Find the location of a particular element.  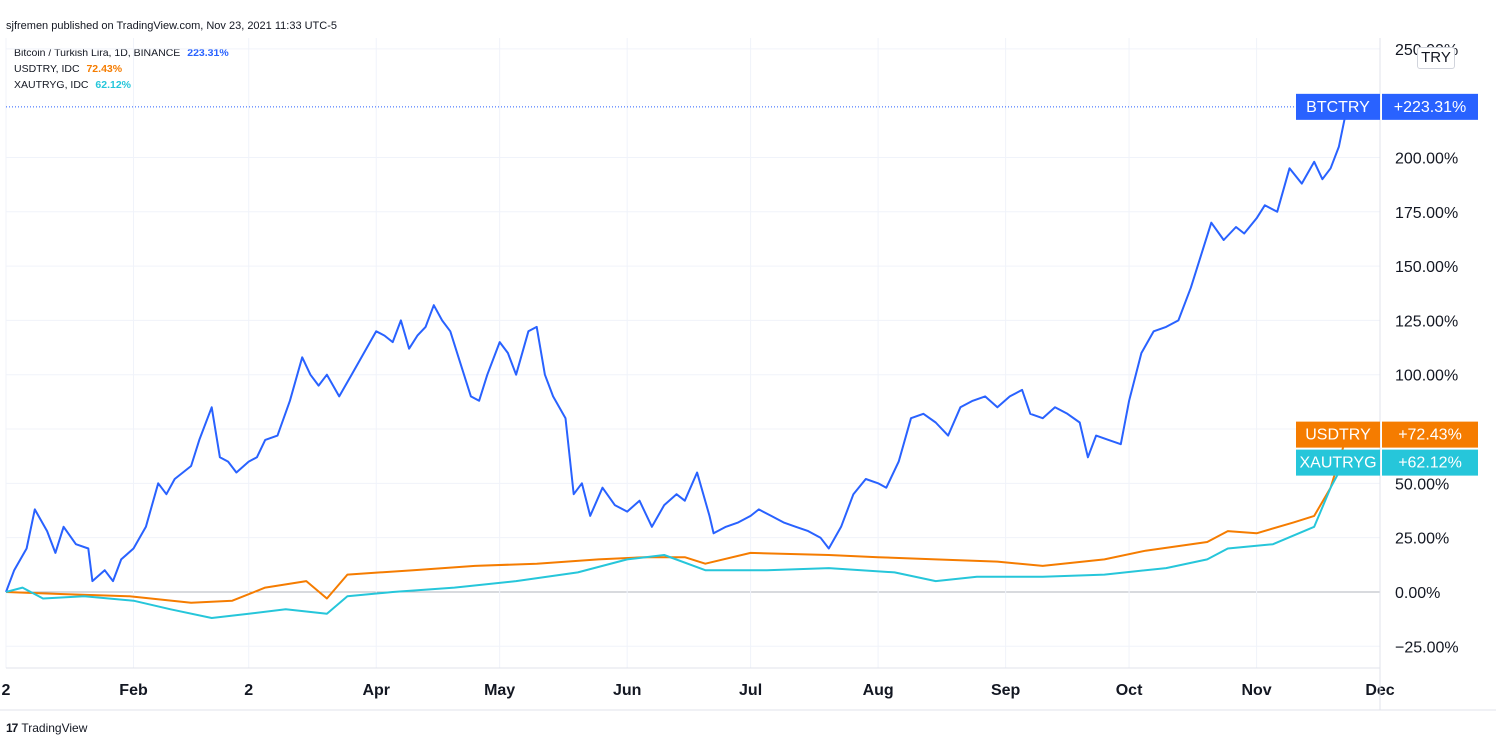

legend-label-xau: XAUTRYG, IDC is located at coordinates (51, 85).